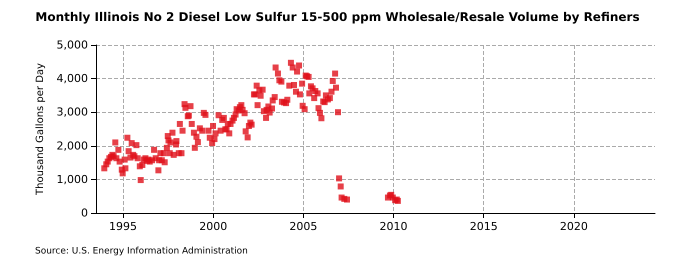 The height and width of the screenshot is (275, 675). What do you see at coordinates (394, 226) in the screenshot?
I see `x-tick-label: 2010` at bounding box center [394, 226].